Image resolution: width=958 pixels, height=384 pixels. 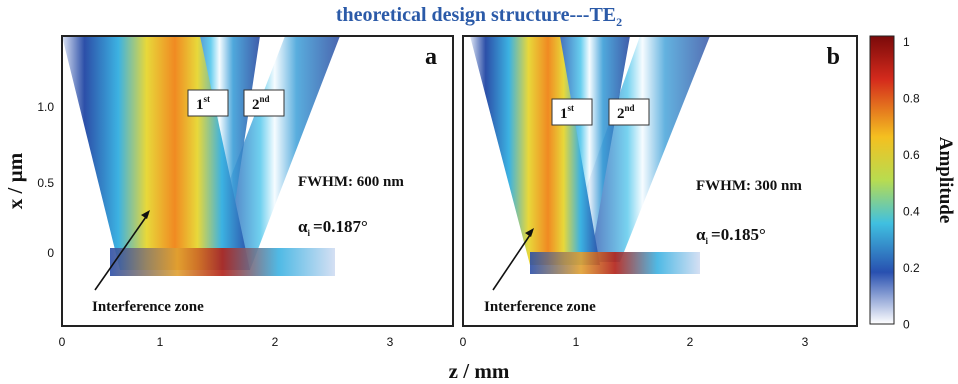 What do you see at coordinates (479, 371) in the screenshot?
I see `x-axis-label: z / mm` at bounding box center [479, 371].